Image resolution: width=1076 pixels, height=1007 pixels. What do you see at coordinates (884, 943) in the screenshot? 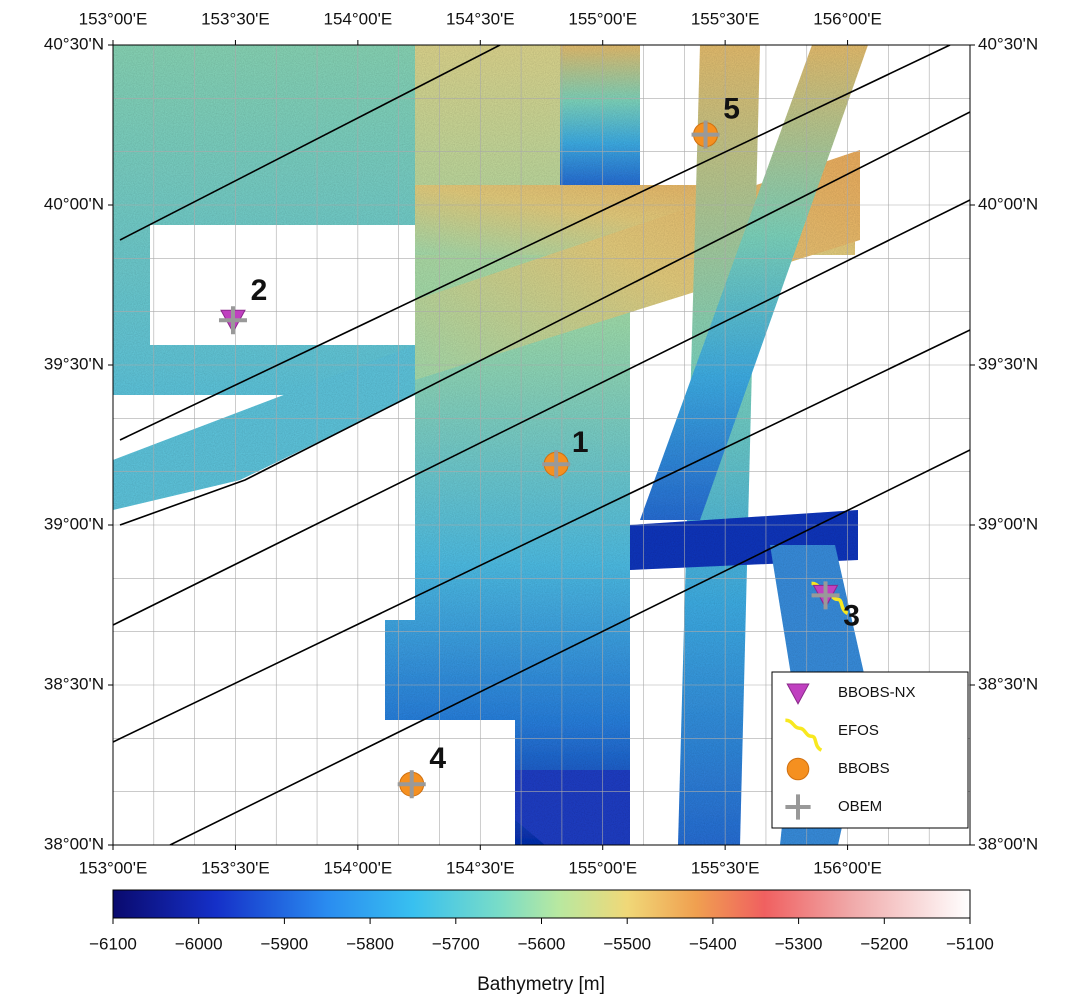
I see `colorbar-tick-label: −5200` at bounding box center [884, 943].